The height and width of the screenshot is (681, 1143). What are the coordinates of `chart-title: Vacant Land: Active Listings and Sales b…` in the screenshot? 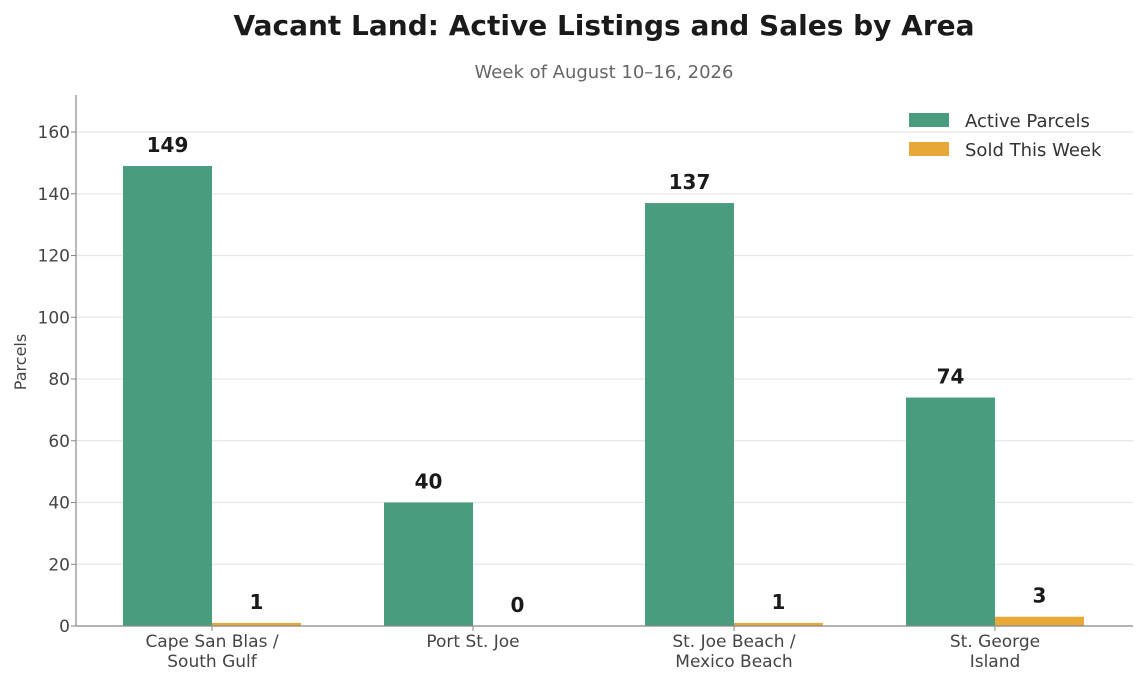 It's located at (603, 25).